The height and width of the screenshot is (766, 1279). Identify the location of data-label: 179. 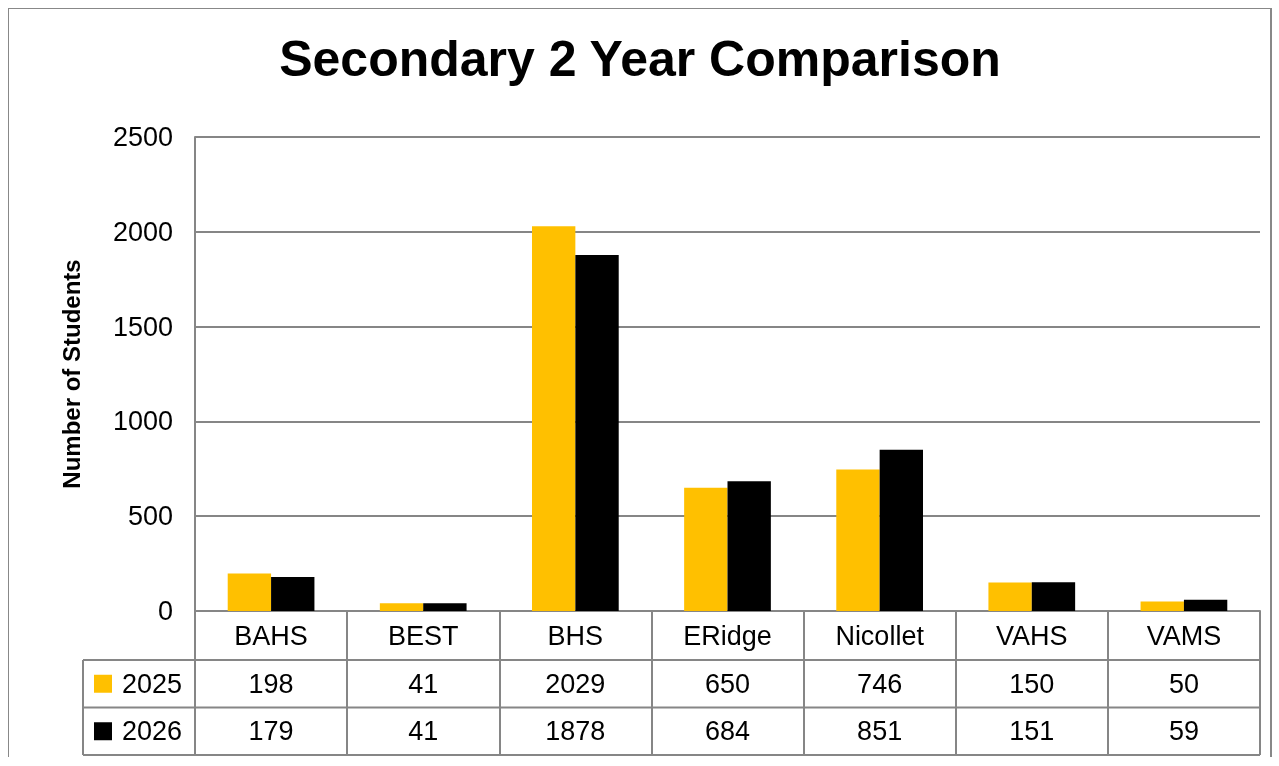
(271, 731).